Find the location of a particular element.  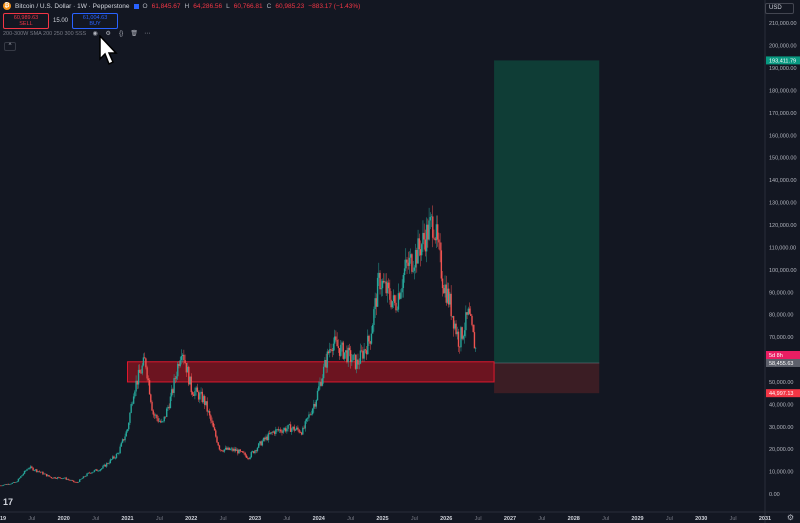

y-tick-label: 150,000.00 is located at coordinates (783, 159).